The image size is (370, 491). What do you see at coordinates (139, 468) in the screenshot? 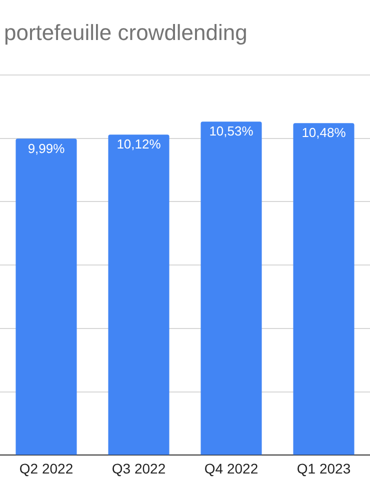
I see `x-tick-label: Q3 2022` at bounding box center [139, 468].